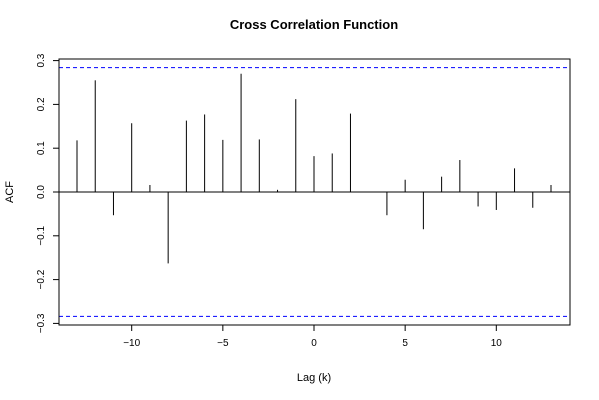  Describe the element at coordinates (41, 279) in the screenshot. I see `y-tick-label: −0.2` at that location.